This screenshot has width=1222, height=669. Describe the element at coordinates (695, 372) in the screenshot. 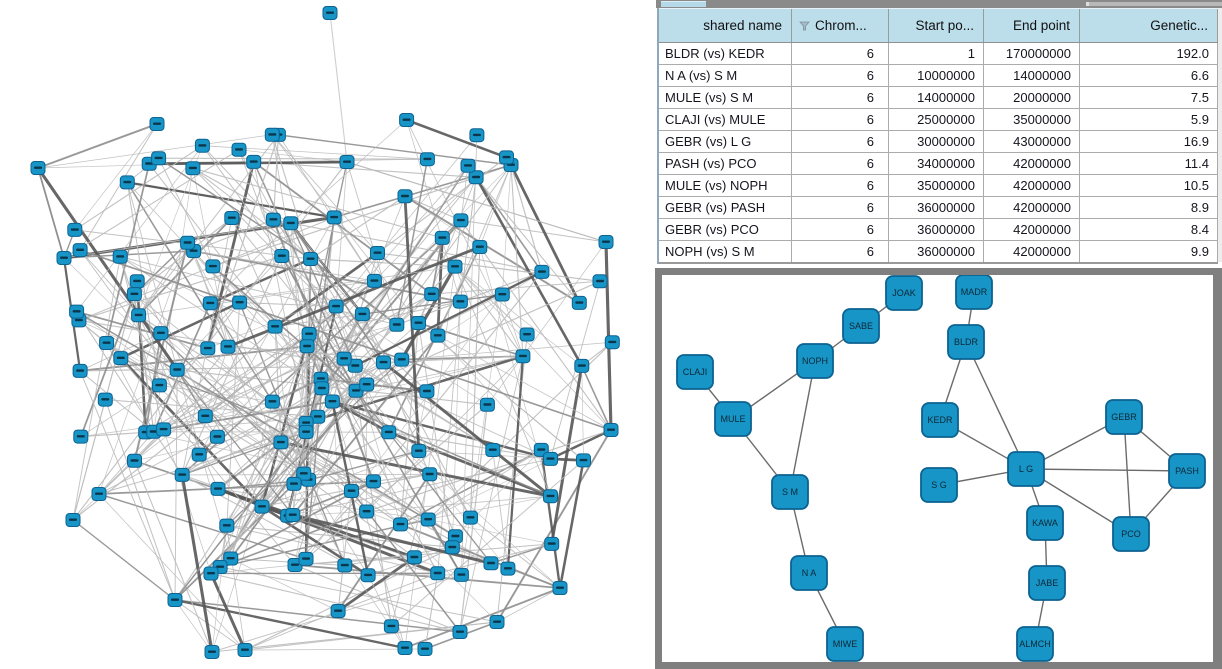

I see `network-node: CLAJI` at that location.